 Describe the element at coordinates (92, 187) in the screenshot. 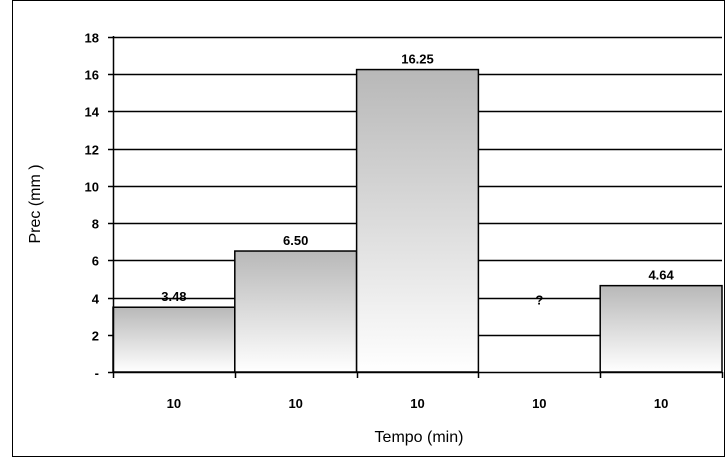

I see `y-tick-label: 10` at that location.